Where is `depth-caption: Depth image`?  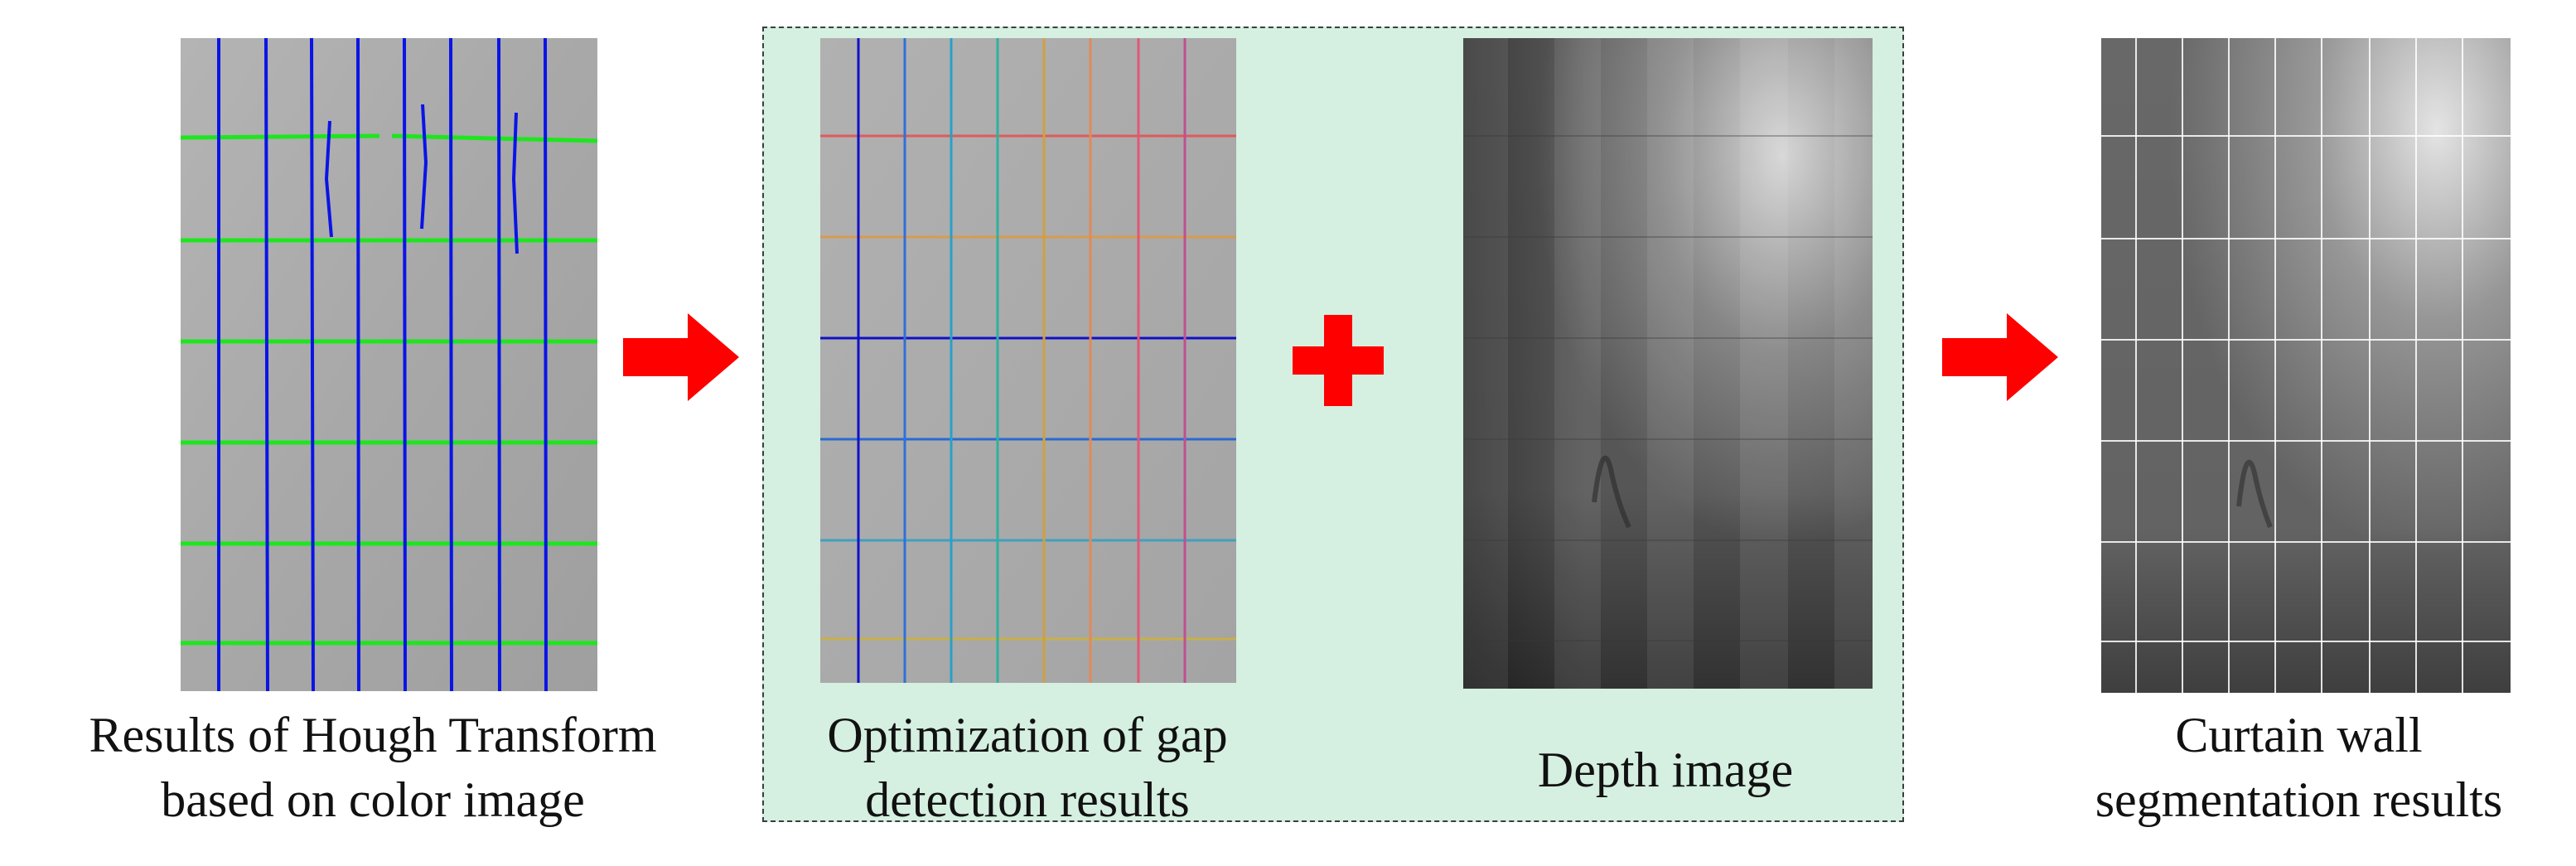 depth-caption: Depth image is located at coordinates (1665, 770).